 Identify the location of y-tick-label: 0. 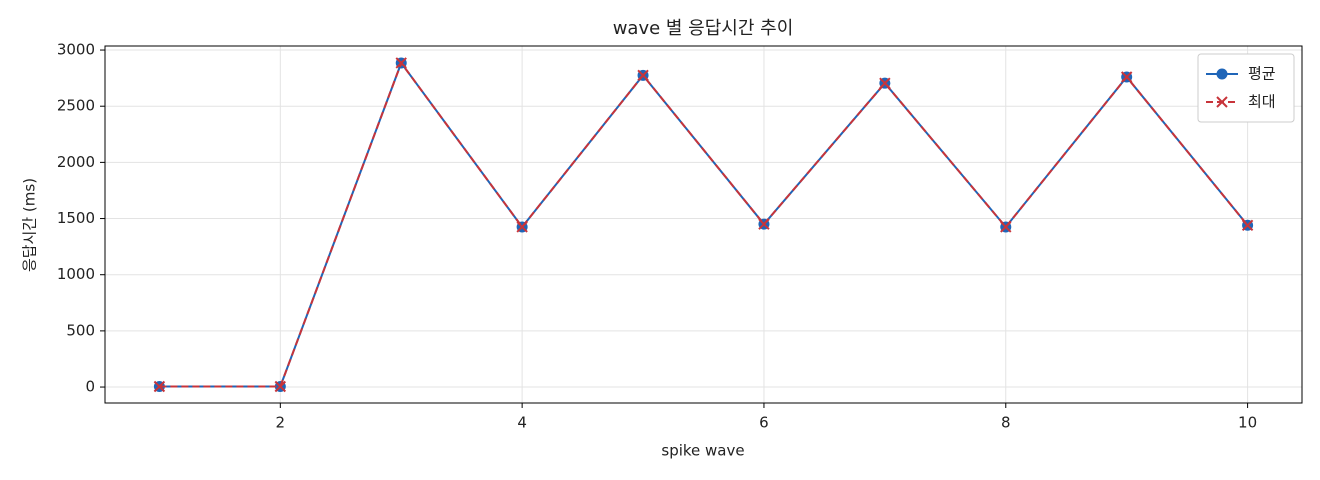
(90, 387).